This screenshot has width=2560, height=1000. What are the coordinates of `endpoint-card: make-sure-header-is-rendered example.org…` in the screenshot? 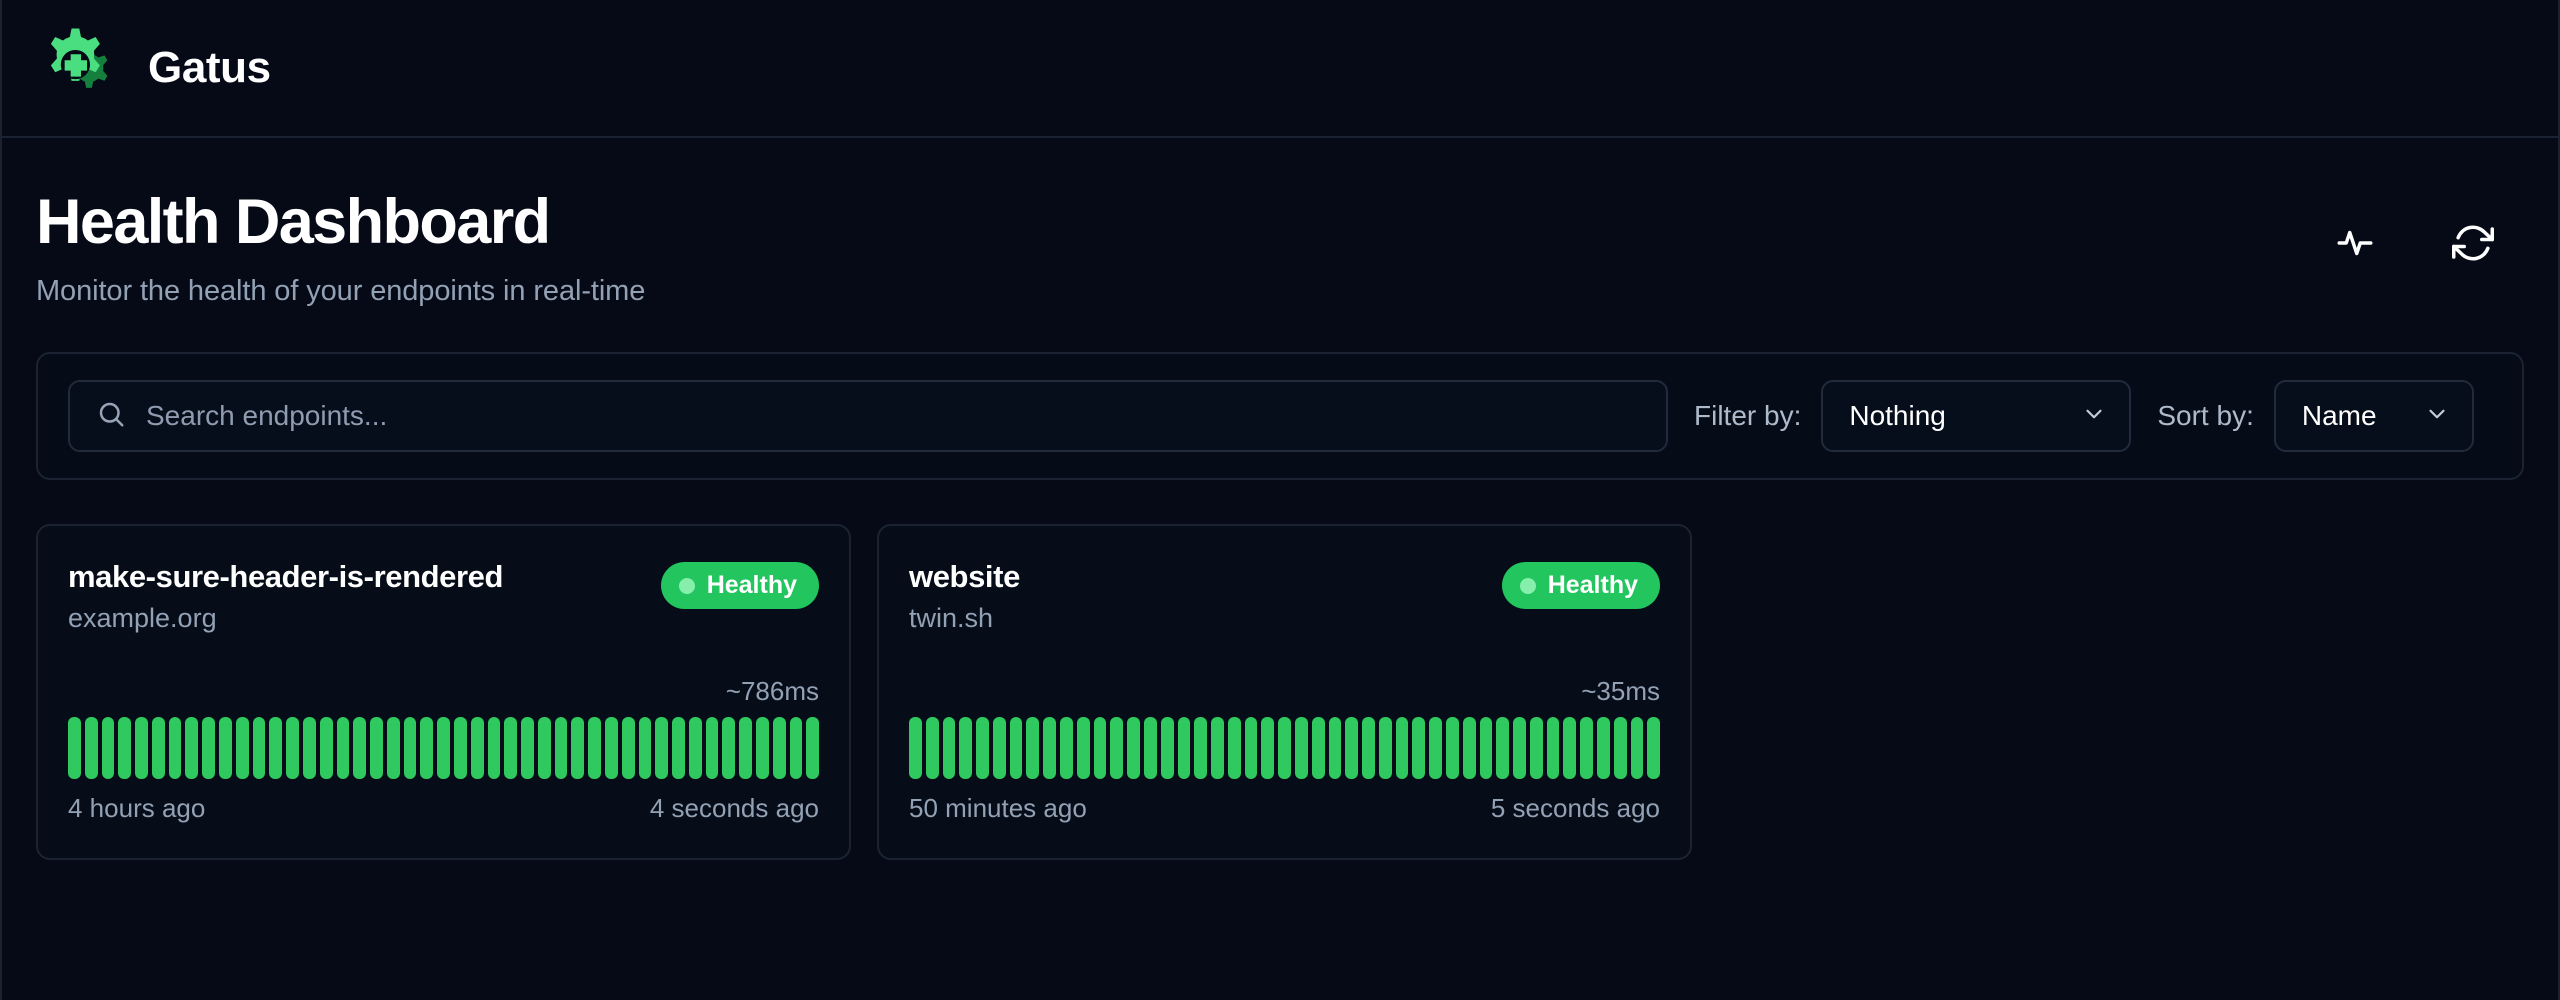 It's located at (443, 692).